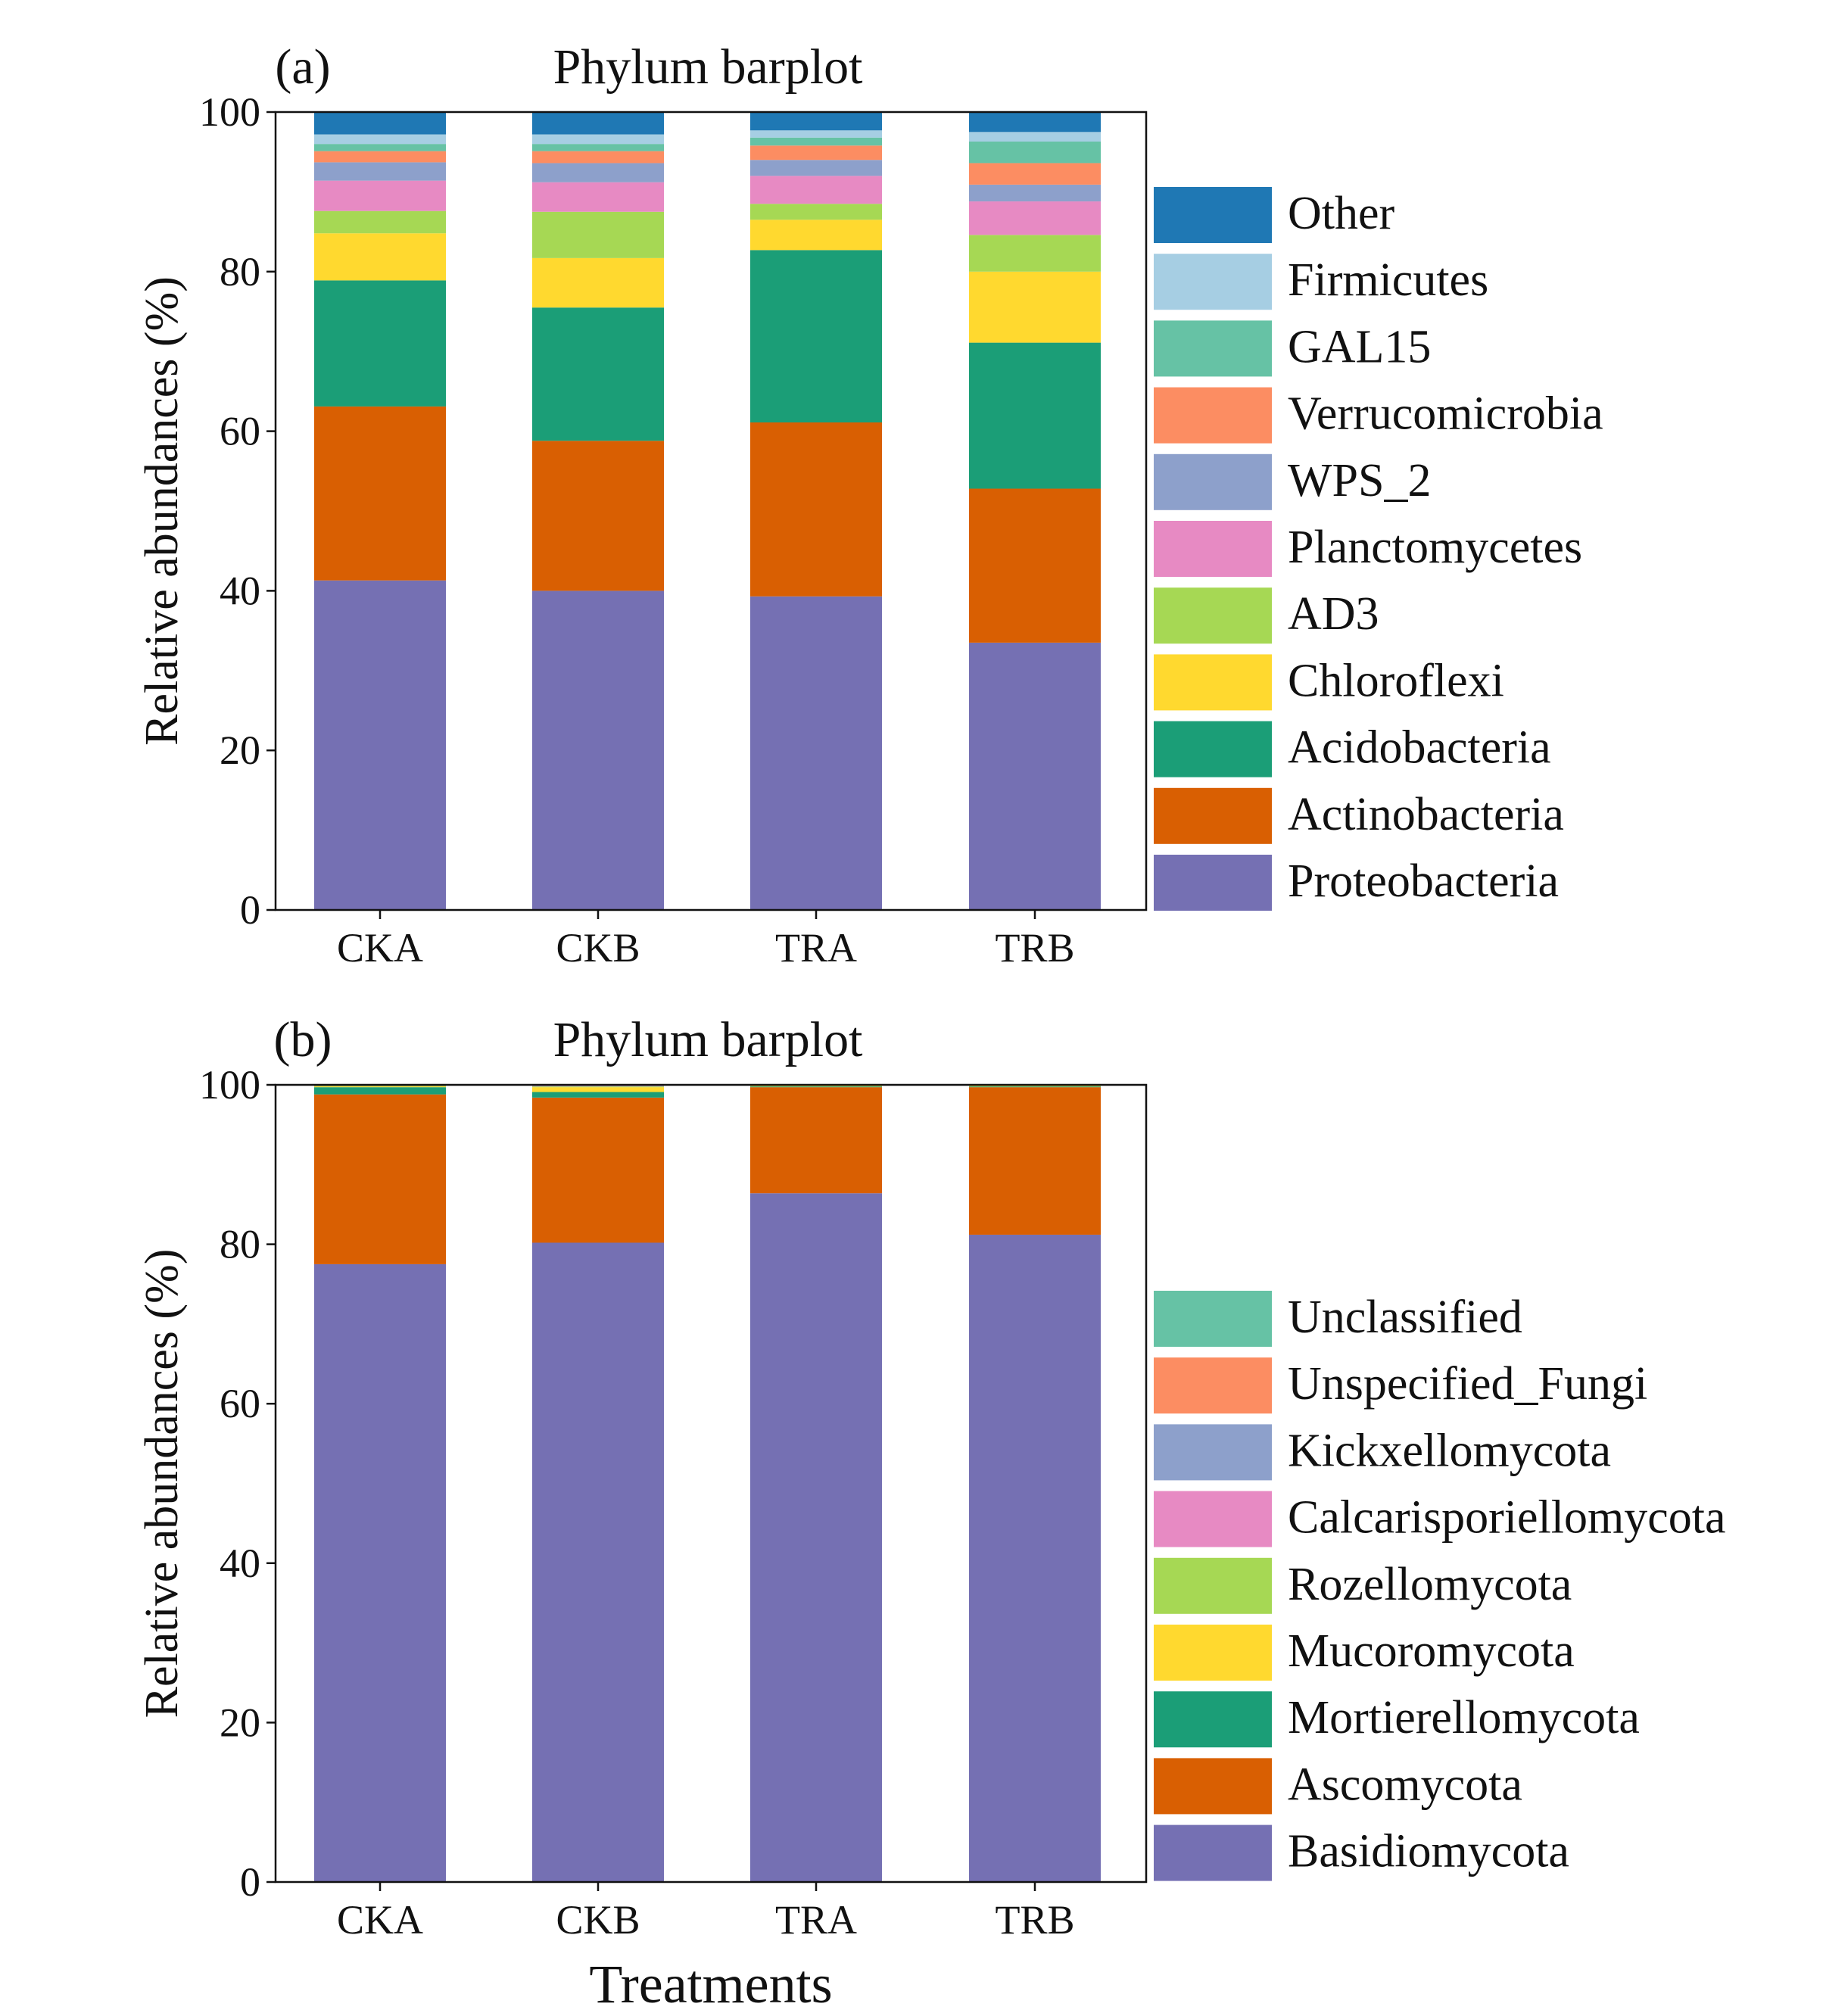 This screenshot has width=1826, height=2016. Describe the element at coordinates (1359, 346) in the screenshot. I see `legend-label: GAL15` at that location.